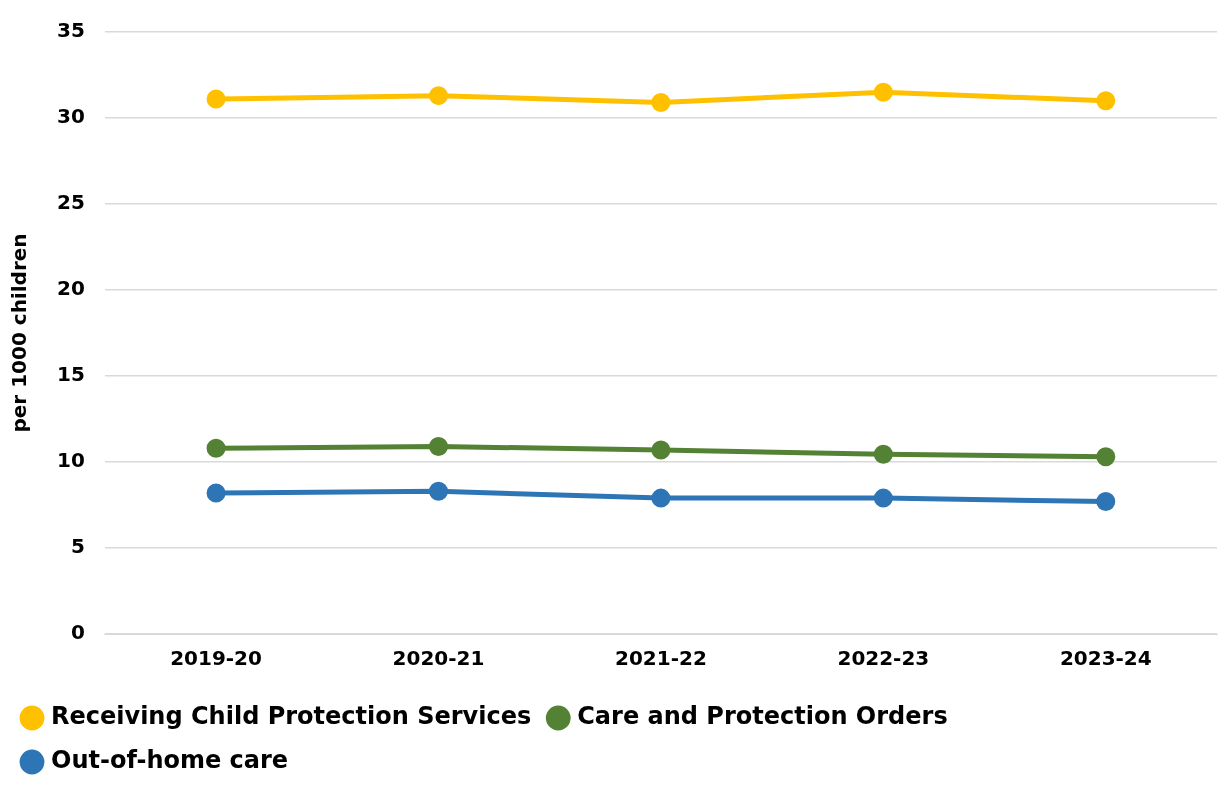 The height and width of the screenshot is (789, 1229). I want to click on x-tick-label: 2021-22, so click(661, 658).